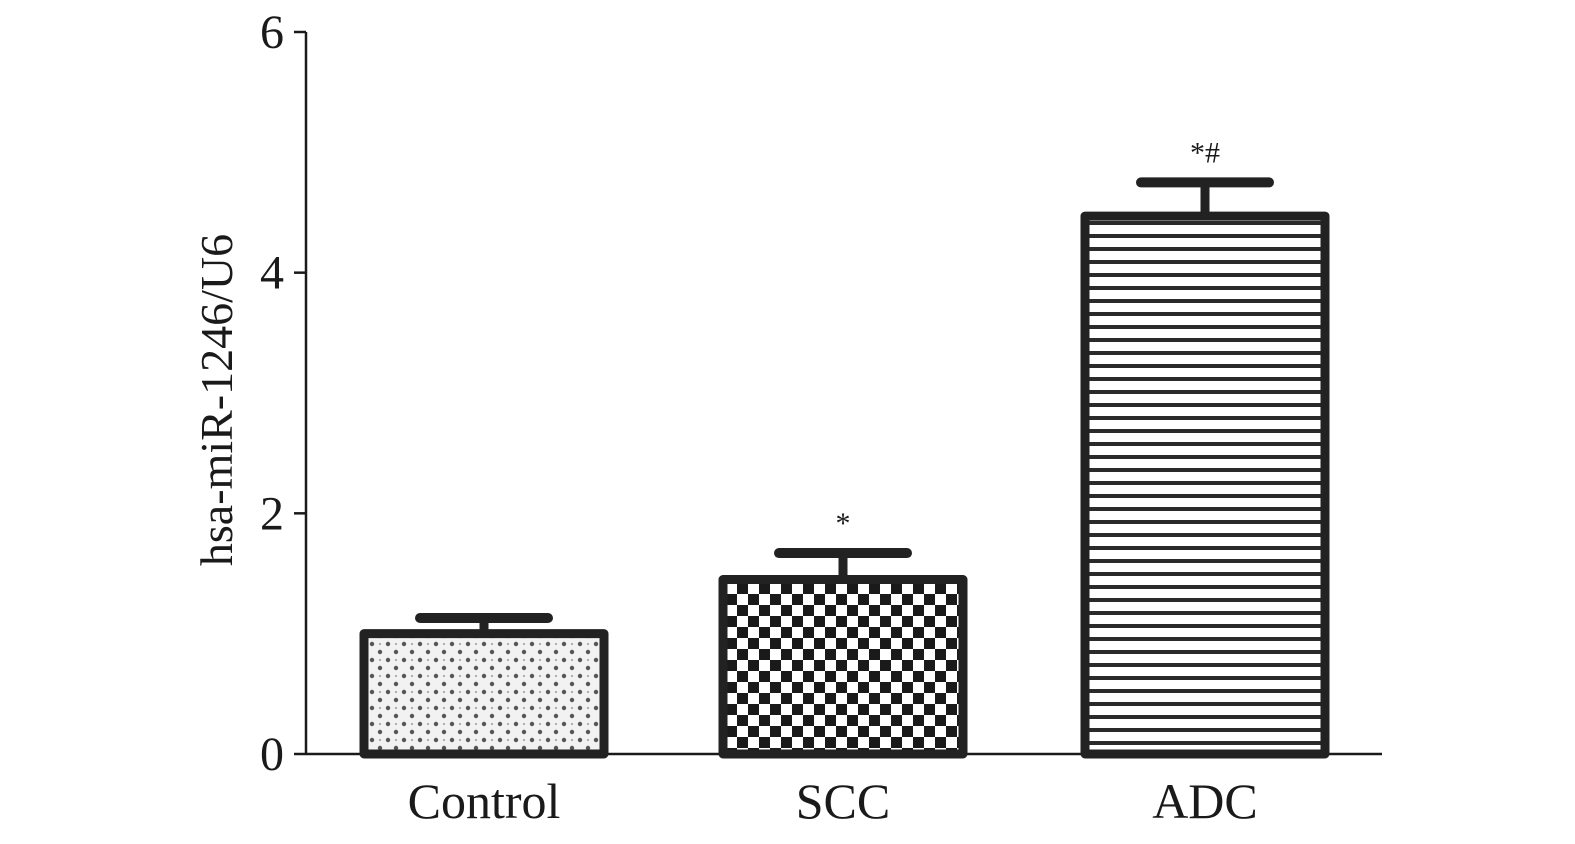 The height and width of the screenshot is (844, 1575). I want to click on y-tick-label: 6, so click(272, 32).